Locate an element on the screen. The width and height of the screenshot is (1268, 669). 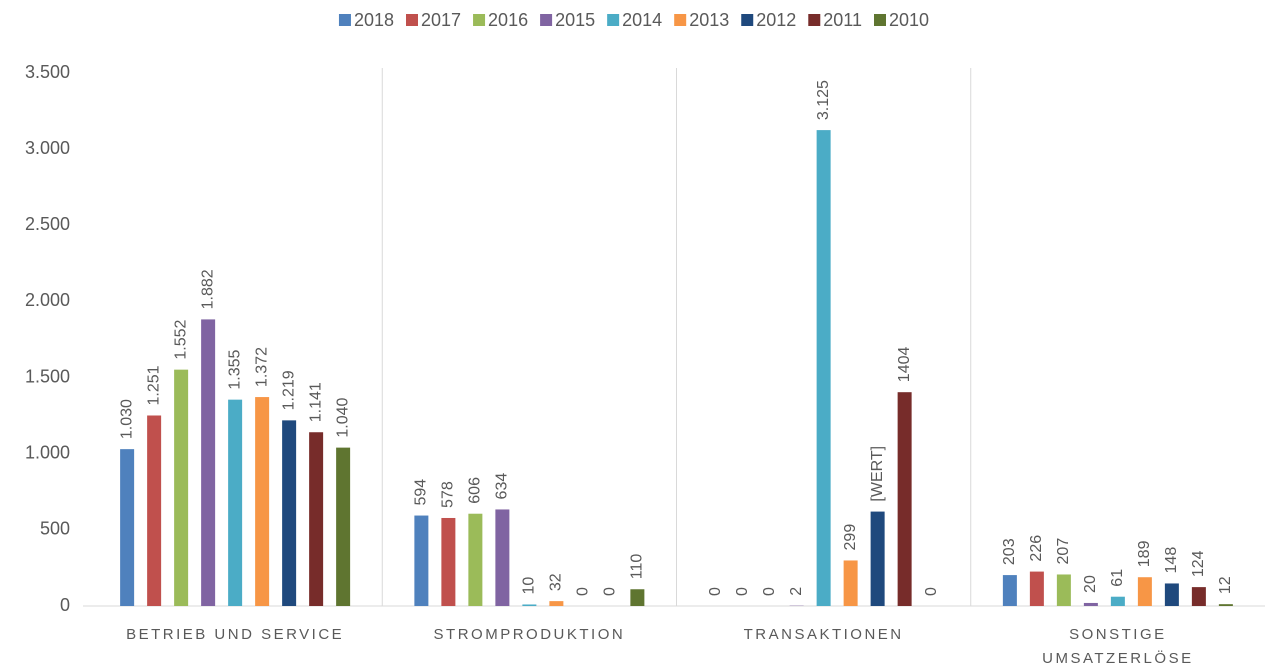
value-label: 1404 is located at coordinates (904, 364).